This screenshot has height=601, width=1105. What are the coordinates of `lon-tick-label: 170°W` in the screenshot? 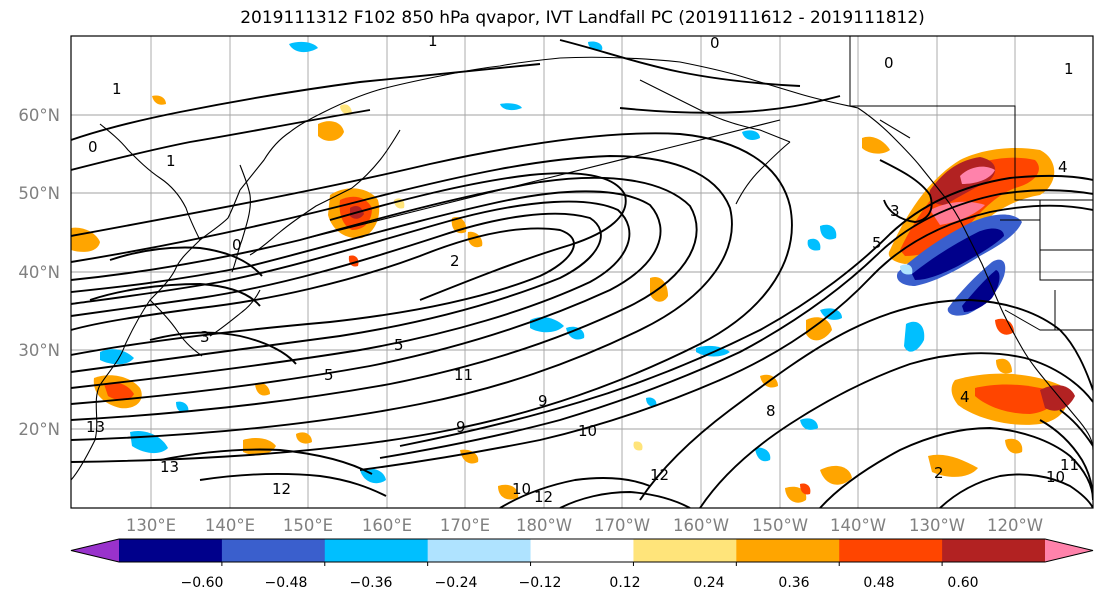 It's located at (622, 525).